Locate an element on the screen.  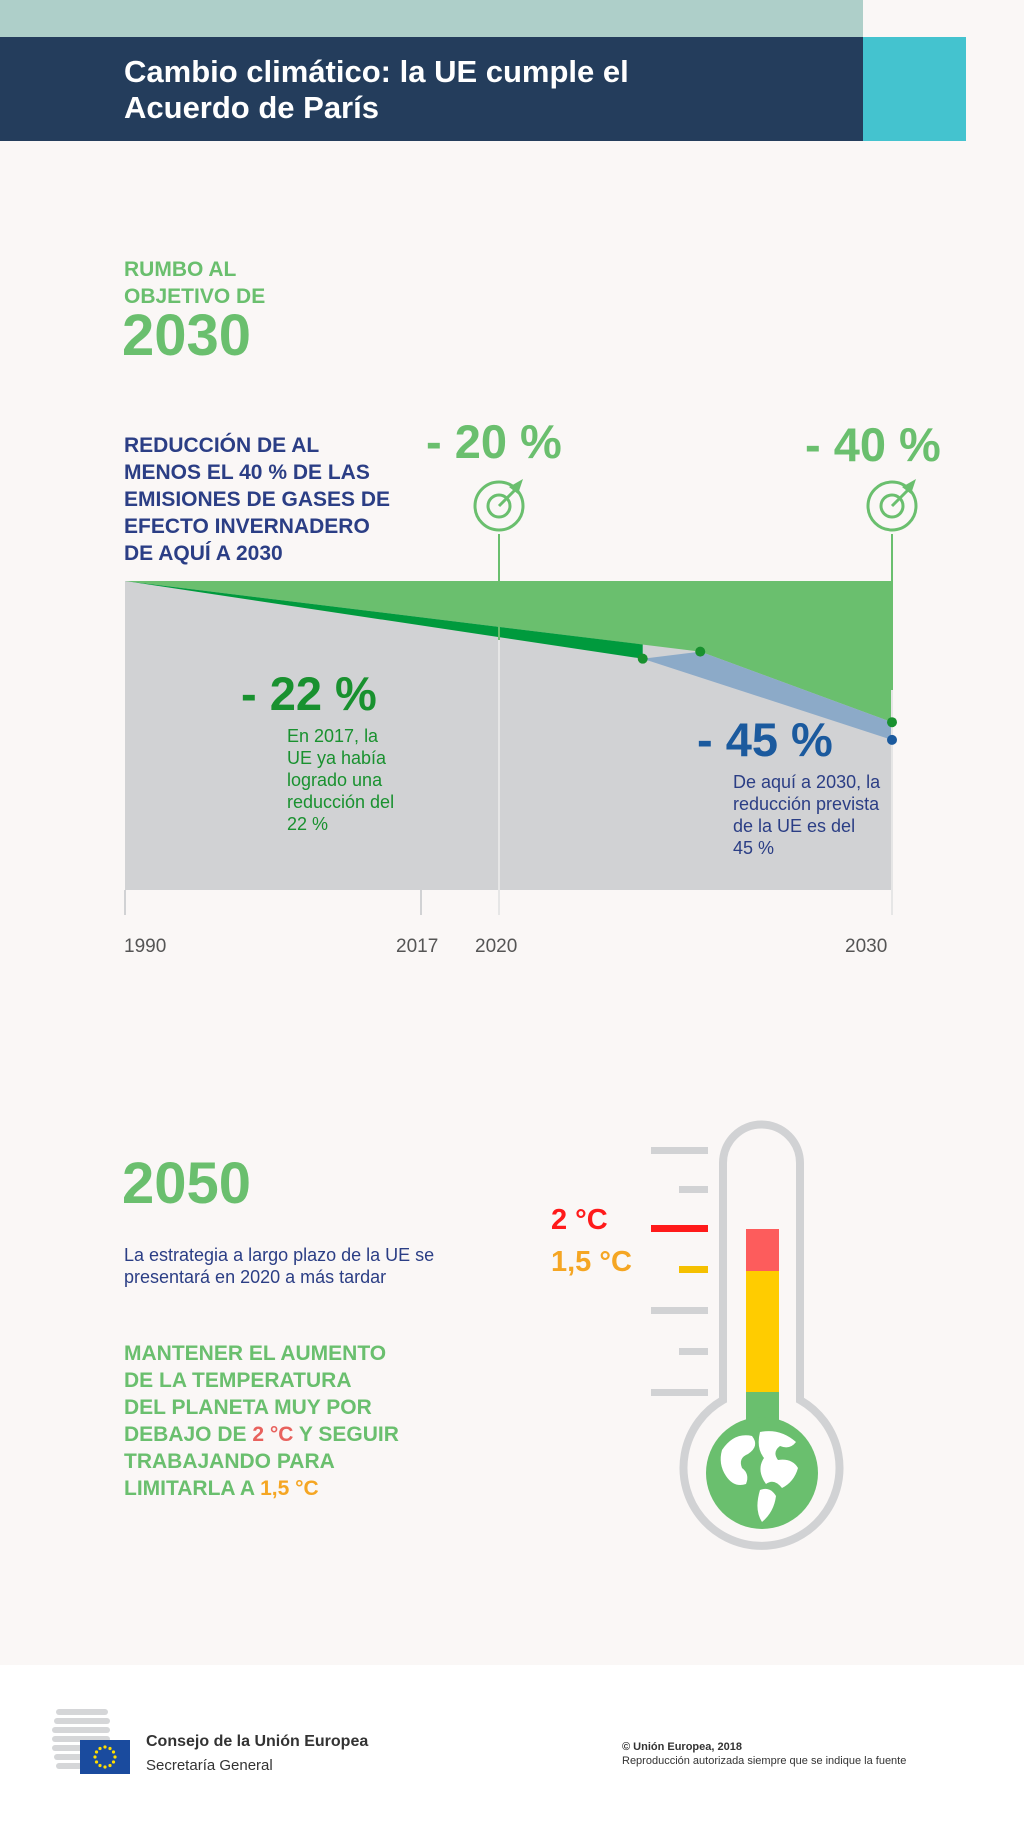
goal-line: MANTENER EL AUMENTO is located at coordinates (255, 1353).